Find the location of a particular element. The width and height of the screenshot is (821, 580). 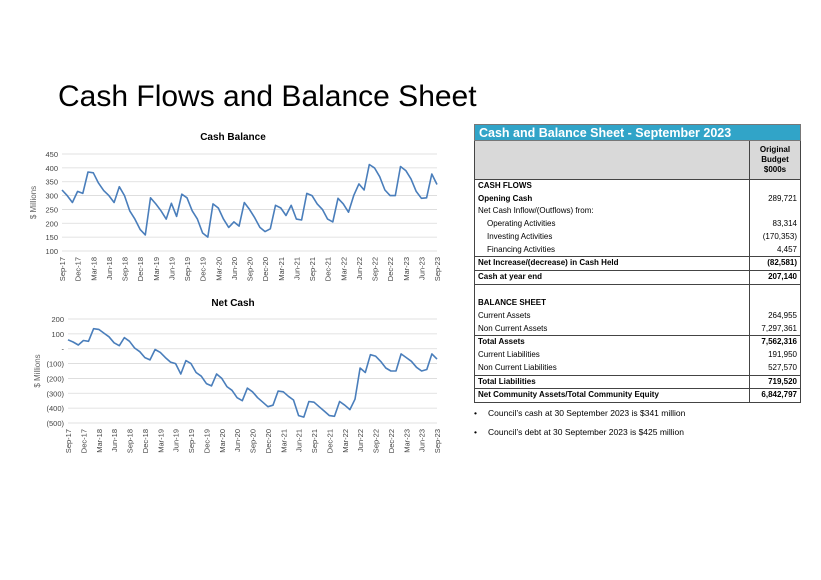

table-row: Current Assets 264,955 is located at coordinates (637, 316).